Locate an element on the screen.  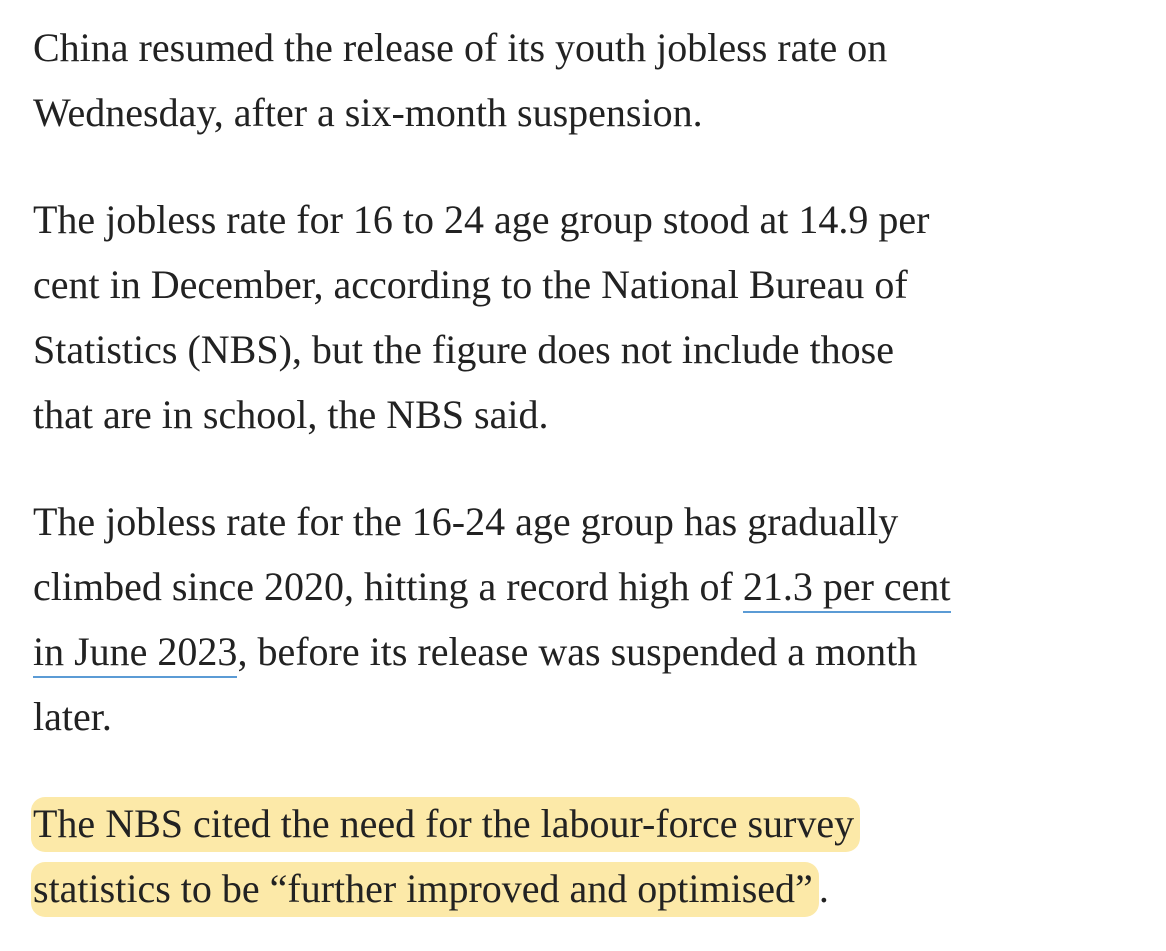
text-line: that are in school, the NBS said. is located at coordinates (291, 414).